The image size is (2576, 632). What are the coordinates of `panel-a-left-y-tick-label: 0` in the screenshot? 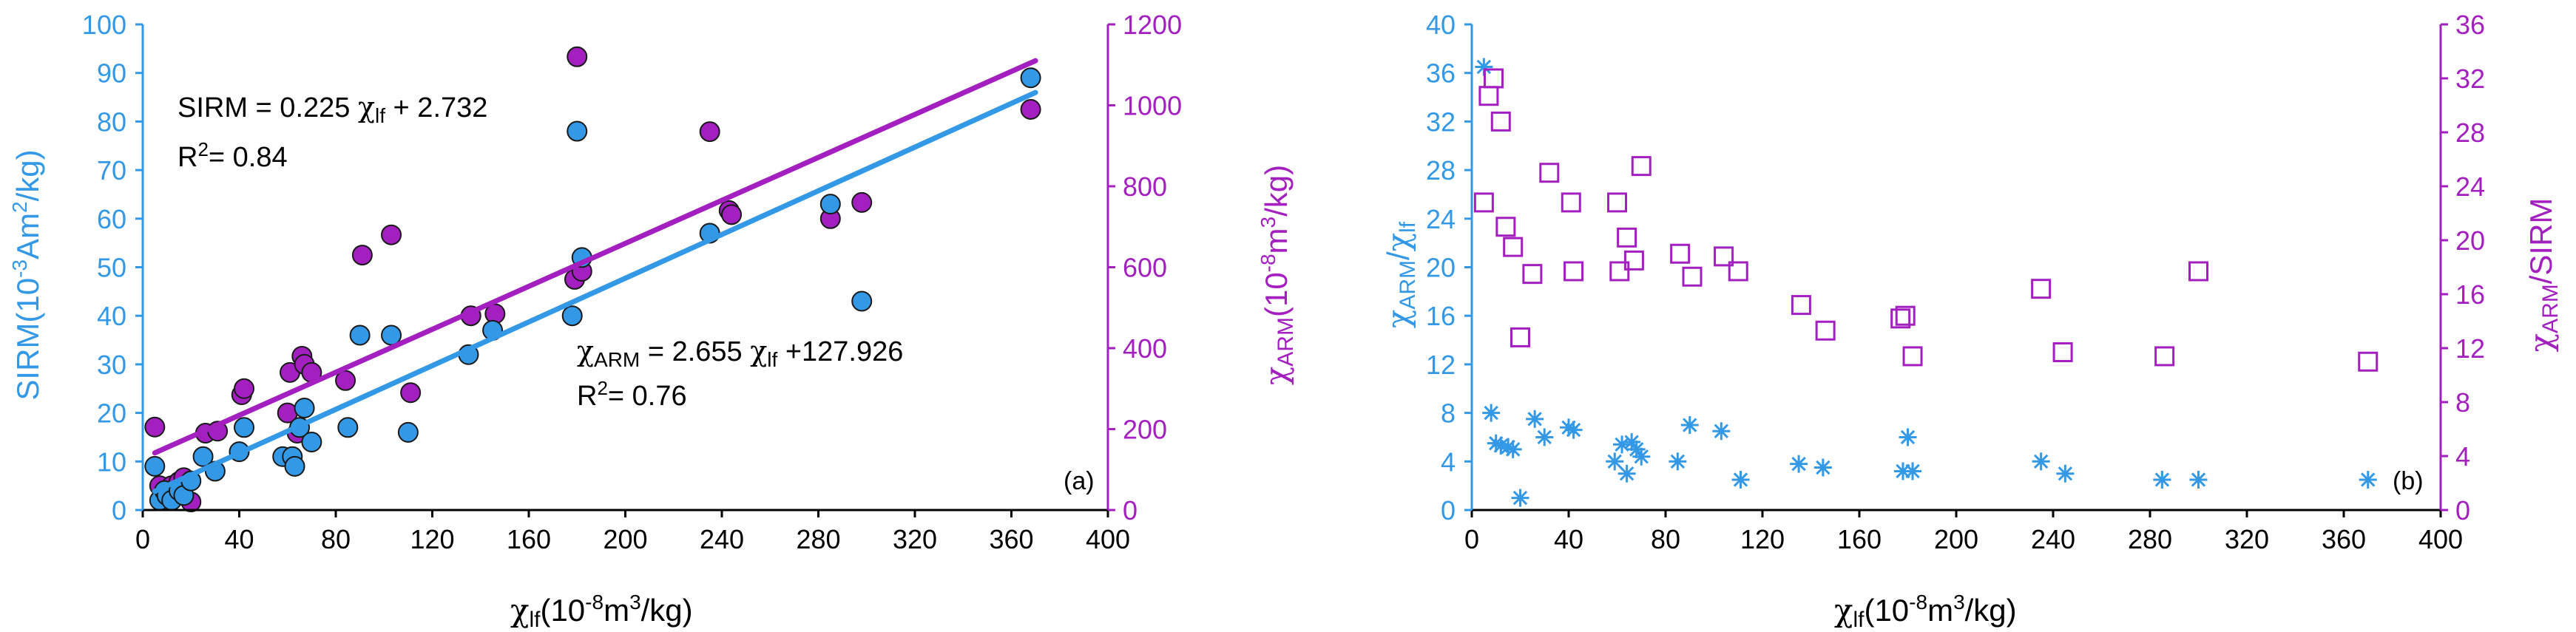 It's located at (119, 511).